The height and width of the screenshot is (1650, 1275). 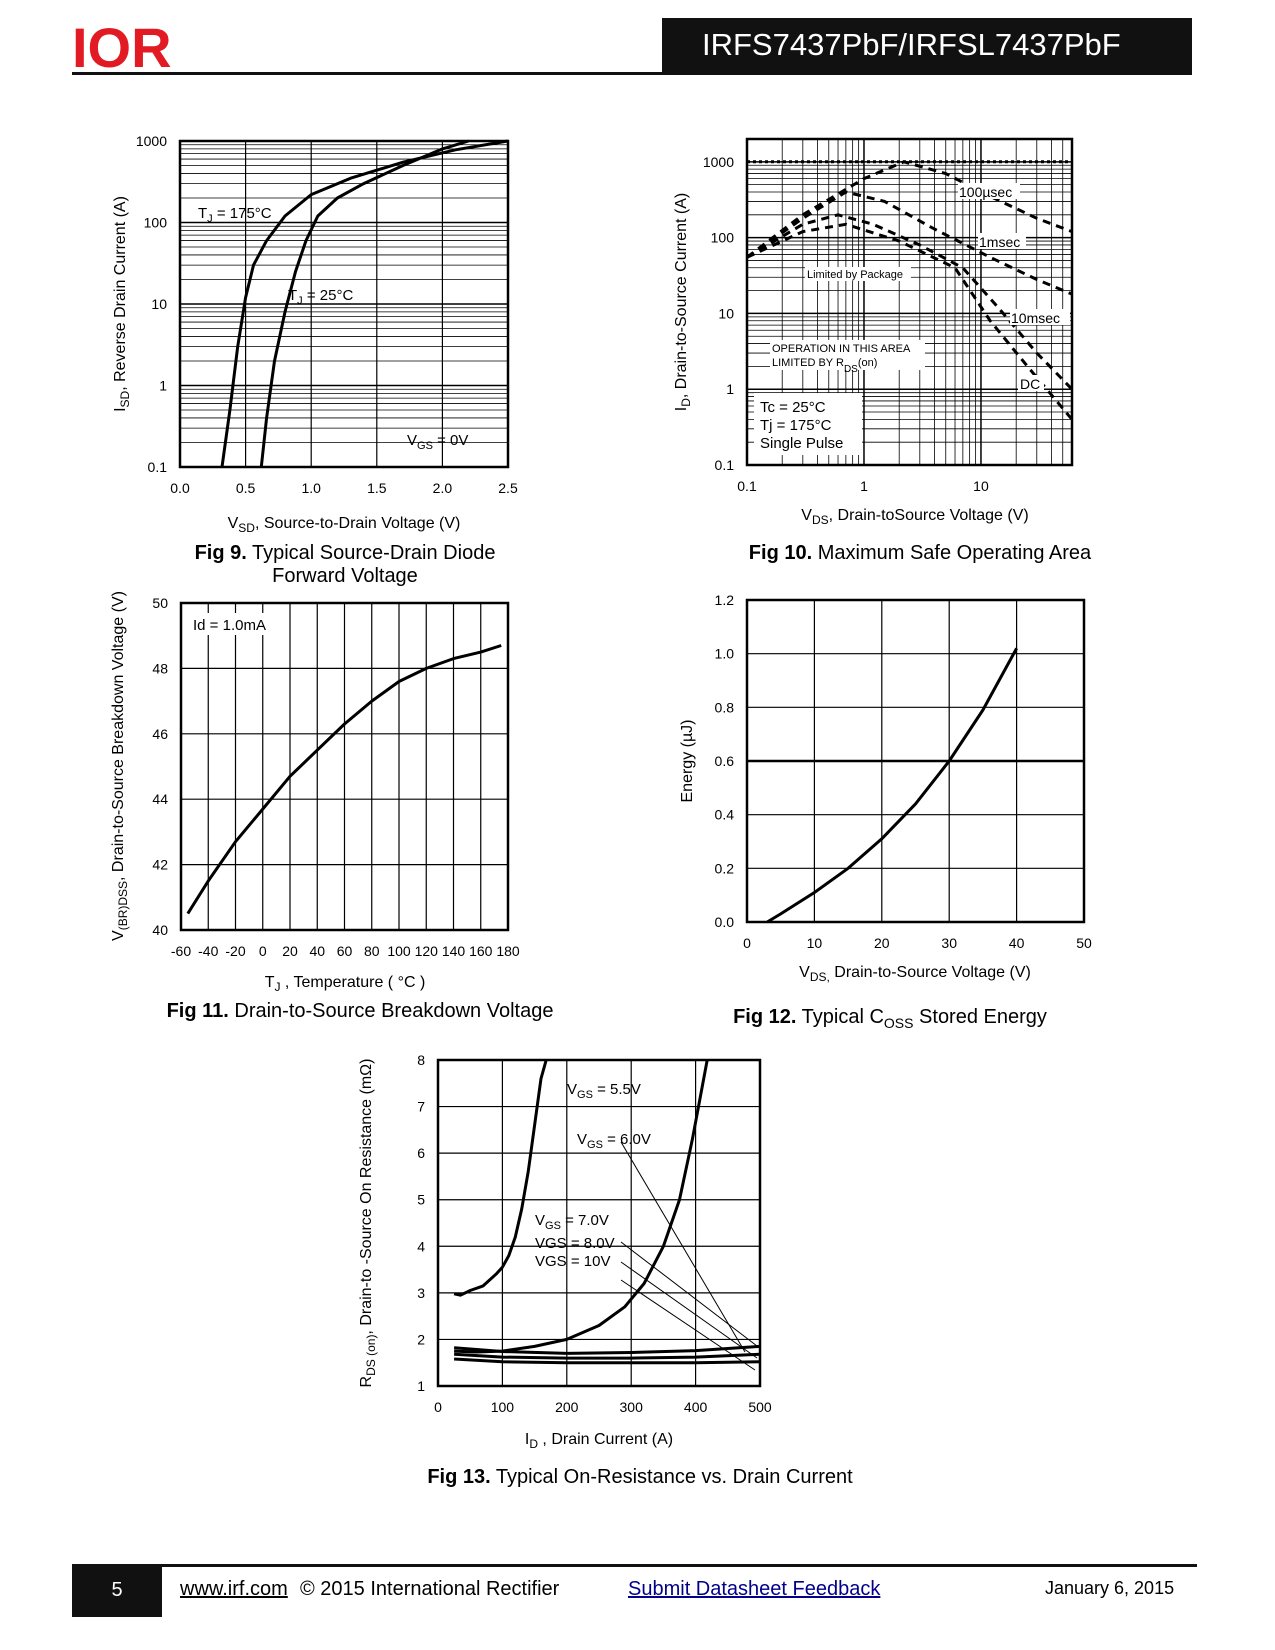 What do you see at coordinates (181, 951) in the screenshot?
I see `fig11-x-tick-label: -60` at bounding box center [181, 951].